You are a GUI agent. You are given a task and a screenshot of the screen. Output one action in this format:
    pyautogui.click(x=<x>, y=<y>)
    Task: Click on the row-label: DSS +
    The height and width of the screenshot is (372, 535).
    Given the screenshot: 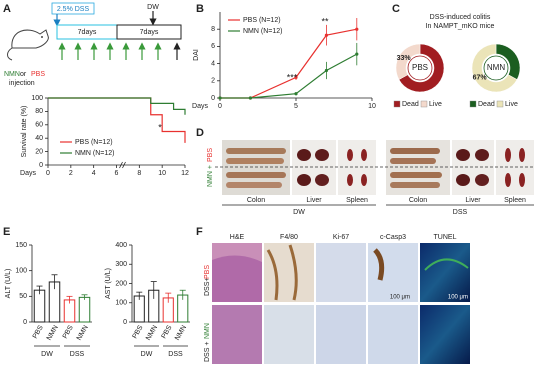 What is the action you would take?
    pyautogui.click(x=207, y=352)
    